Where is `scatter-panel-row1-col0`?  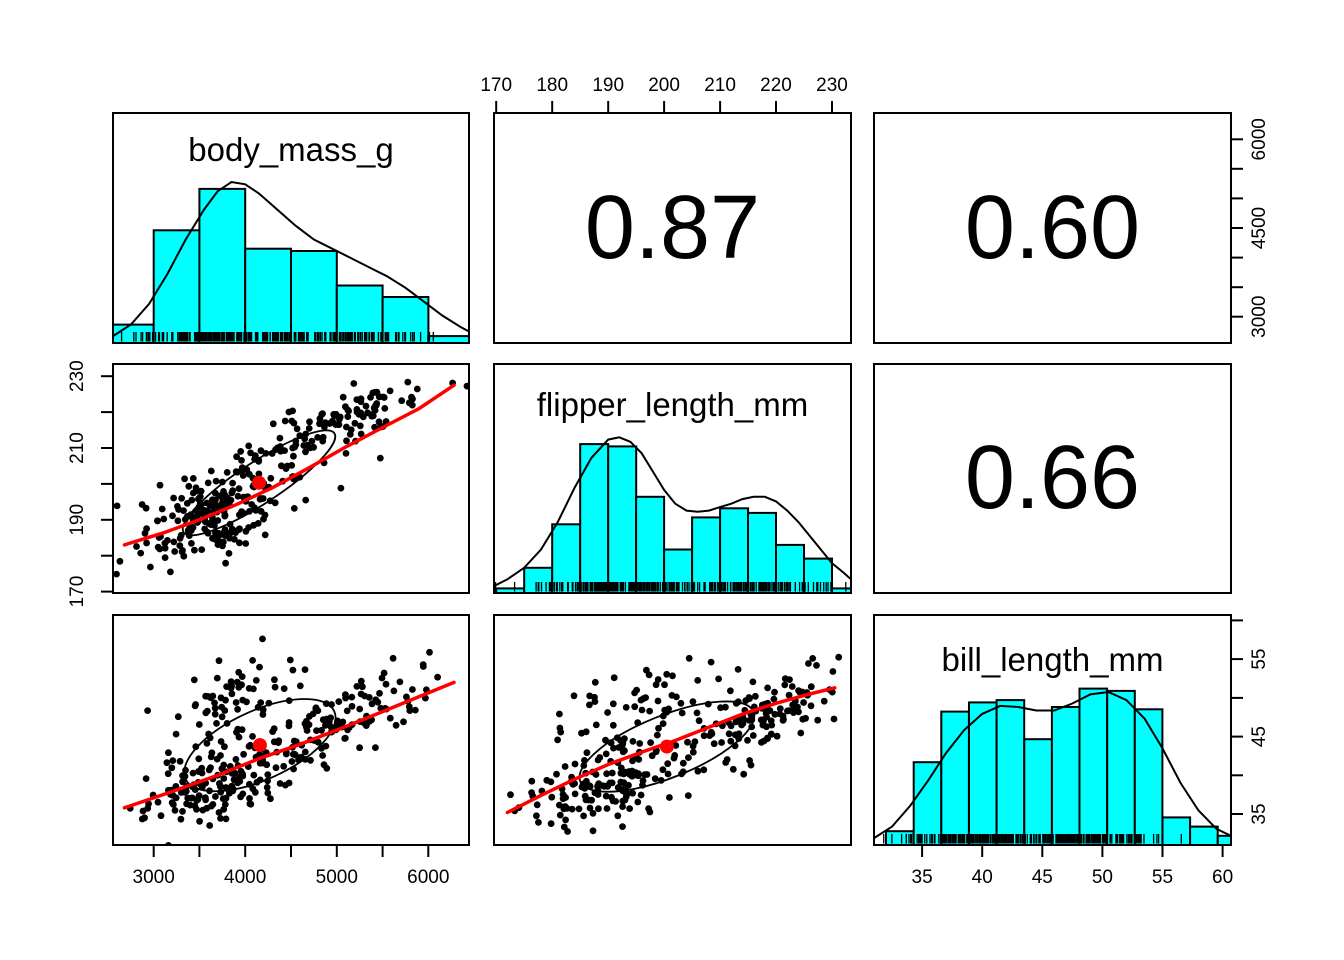 scatter-panel-row1-col0 is located at coordinates (291, 478).